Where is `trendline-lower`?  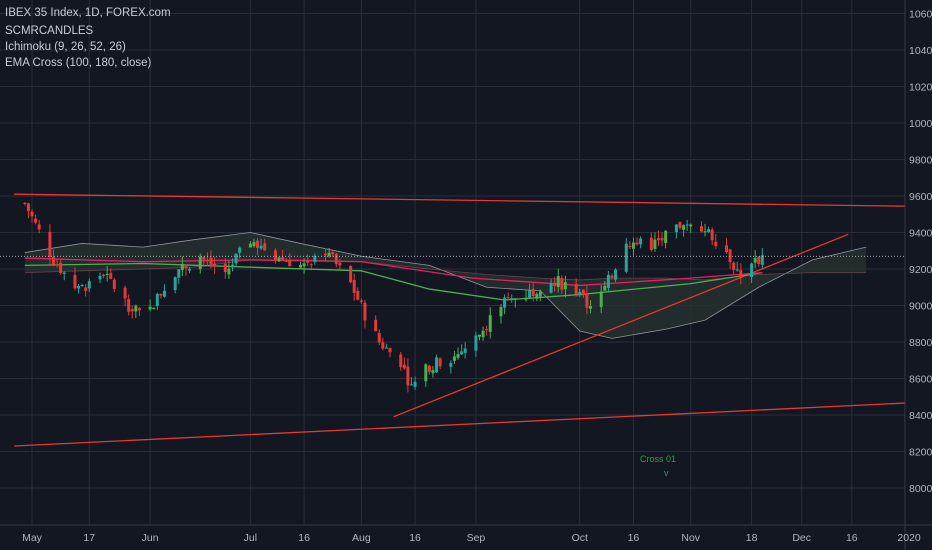
trendline-lower is located at coordinates (473, 424).